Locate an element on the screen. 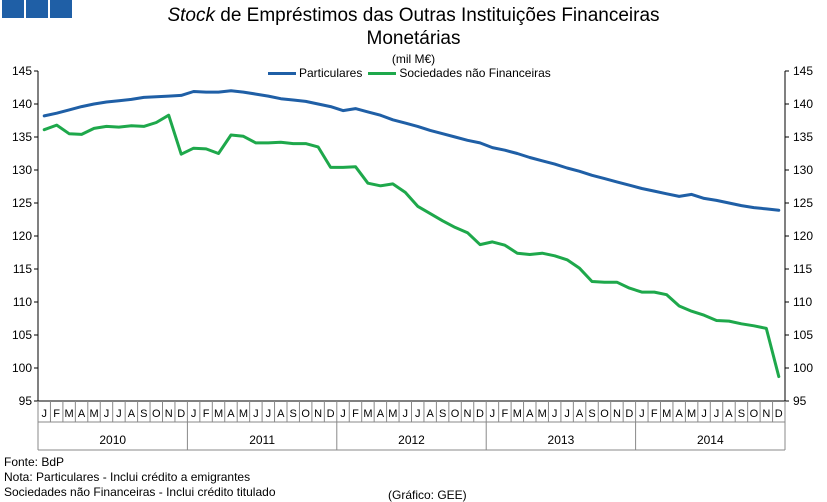 This screenshot has width=827, height=502. y-tick-label-right: 95 is located at coordinates (800, 401).